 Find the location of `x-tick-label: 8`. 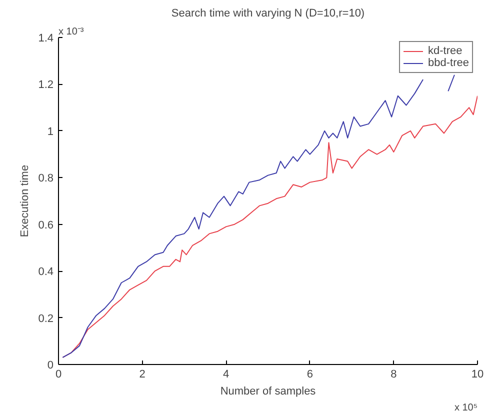

x-tick-label: 8 is located at coordinates (393, 374).